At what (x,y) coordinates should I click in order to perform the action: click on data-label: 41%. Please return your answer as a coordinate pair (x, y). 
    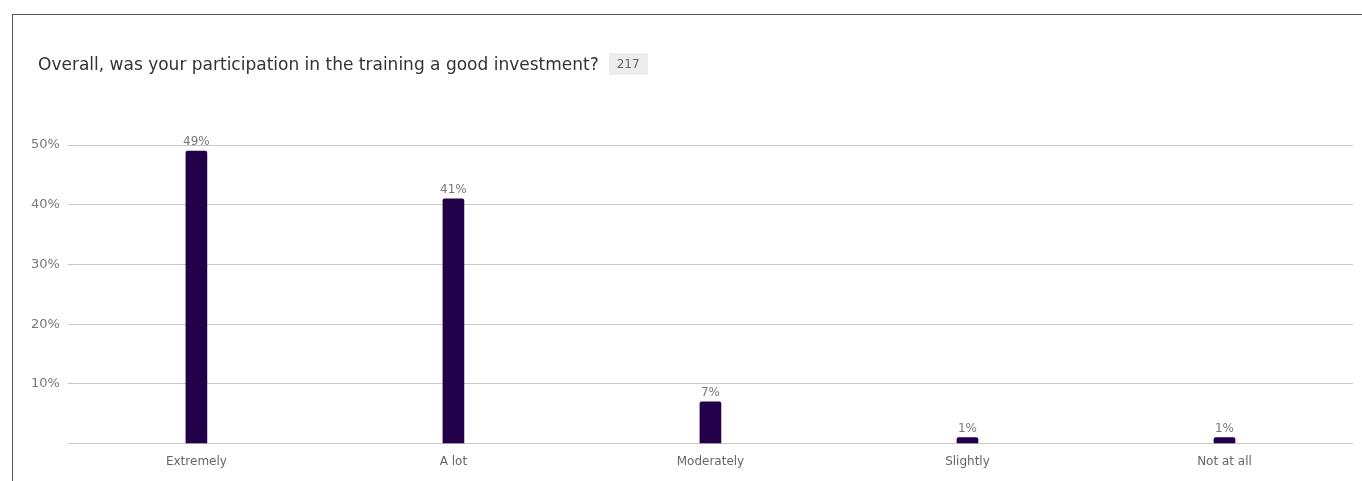
    Looking at the image, I should click on (453, 188).